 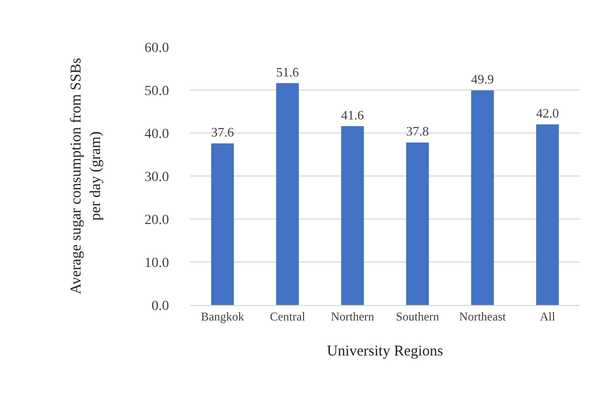 What do you see at coordinates (288, 316) in the screenshot?
I see `x-tick-label: Central` at bounding box center [288, 316].